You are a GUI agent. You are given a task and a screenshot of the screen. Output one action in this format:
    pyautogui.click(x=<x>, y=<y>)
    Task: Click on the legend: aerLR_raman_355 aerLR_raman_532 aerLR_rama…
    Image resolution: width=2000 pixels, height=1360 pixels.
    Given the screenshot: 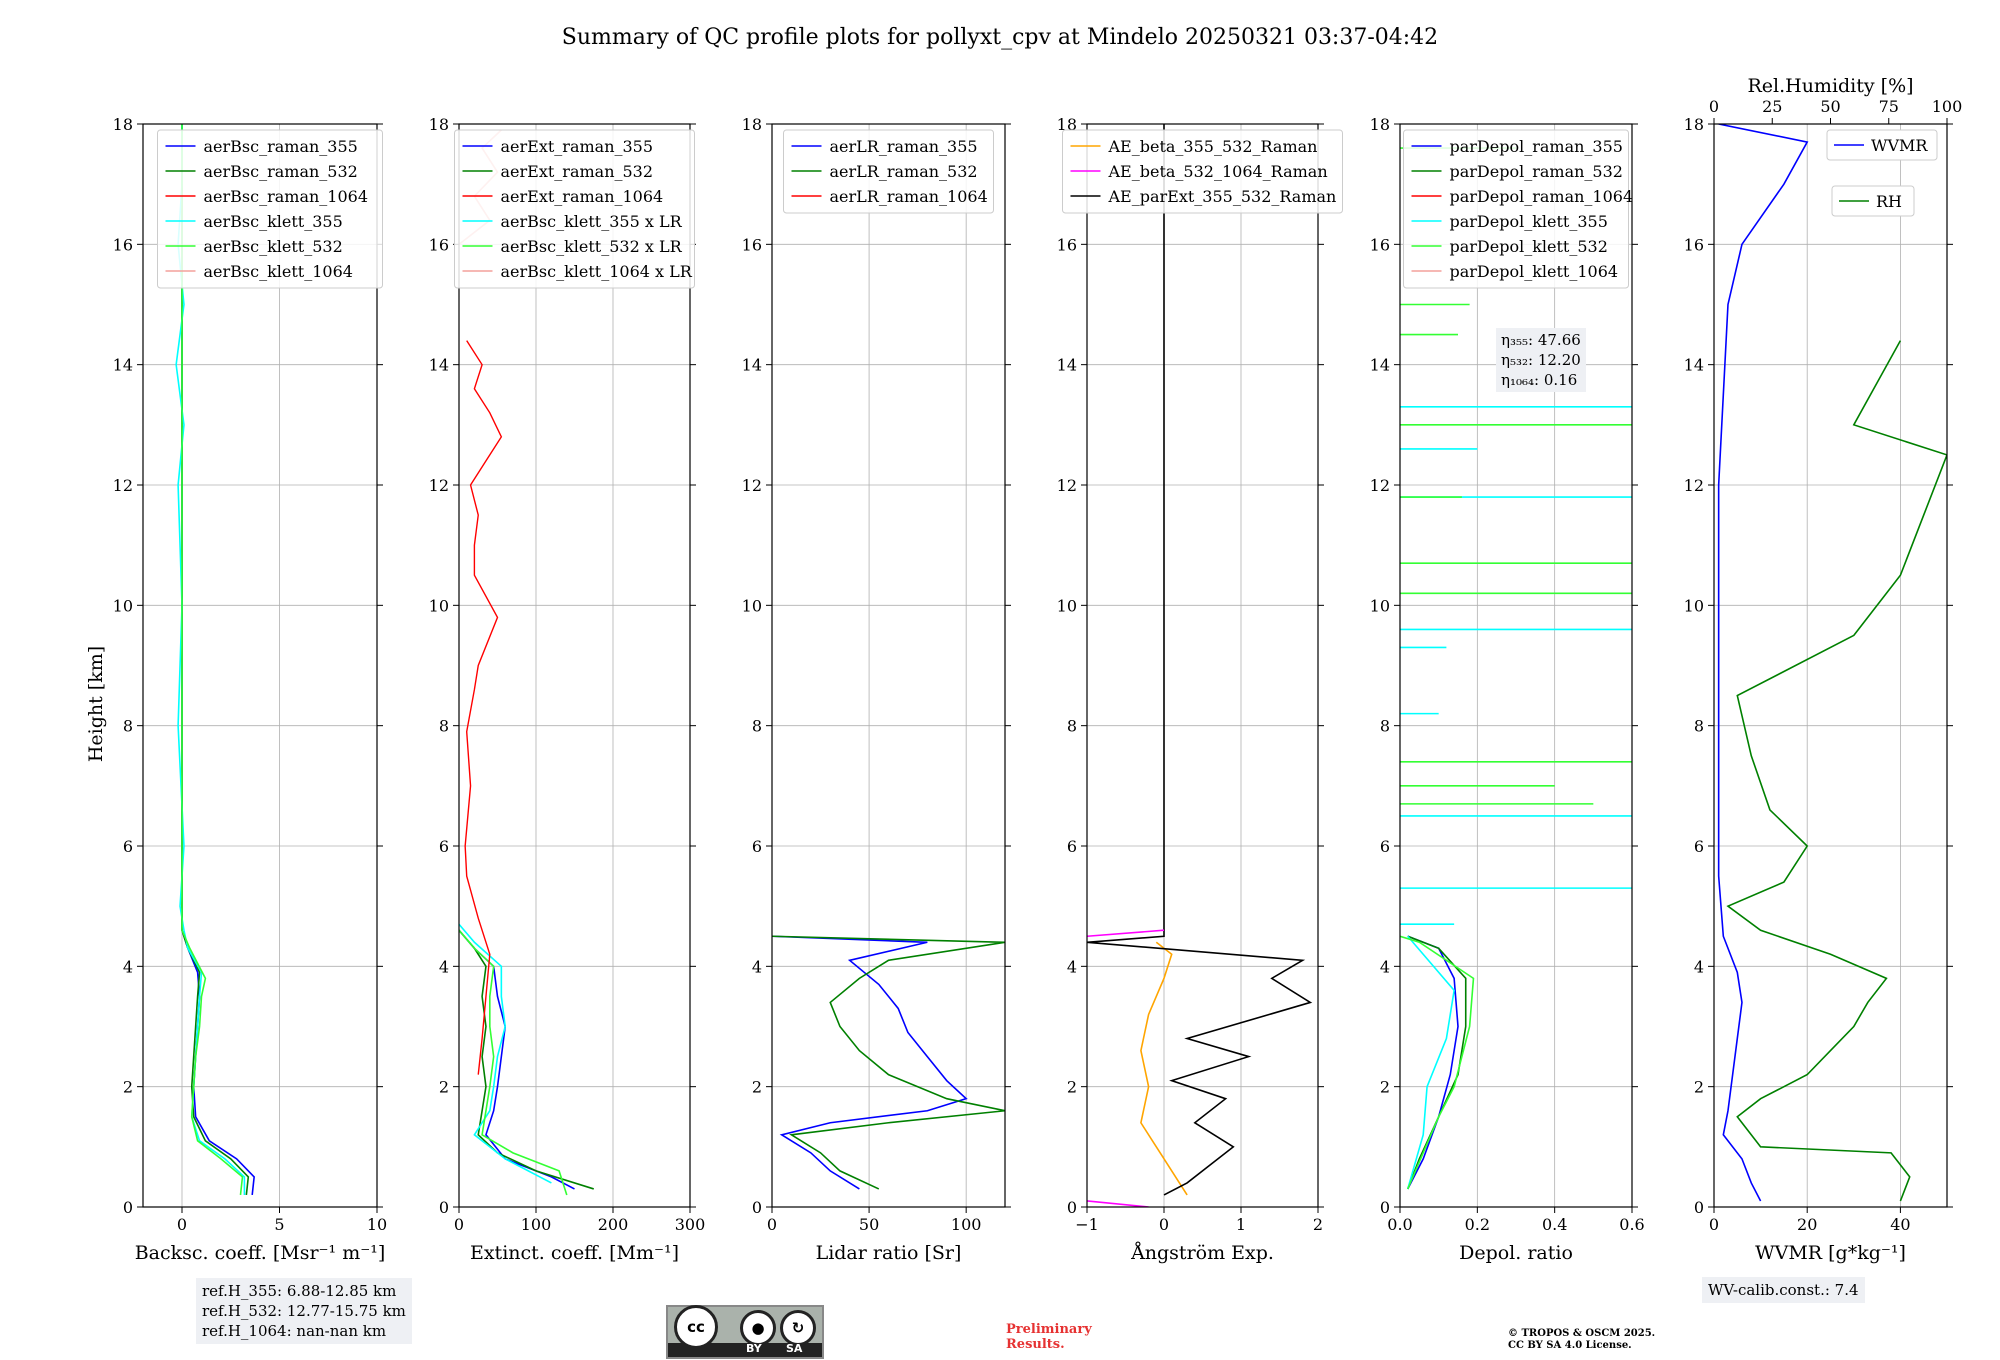 What is the action you would take?
    pyautogui.click(x=888, y=171)
    